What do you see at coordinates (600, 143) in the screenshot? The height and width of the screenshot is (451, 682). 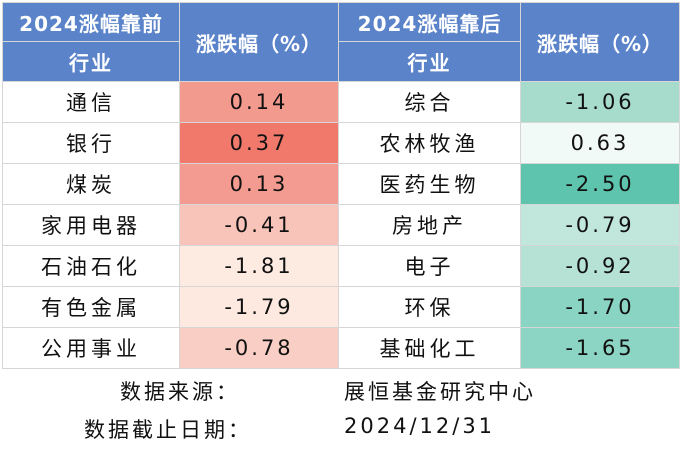 I see `bottom-change-cell: 0.63` at bounding box center [600, 143].